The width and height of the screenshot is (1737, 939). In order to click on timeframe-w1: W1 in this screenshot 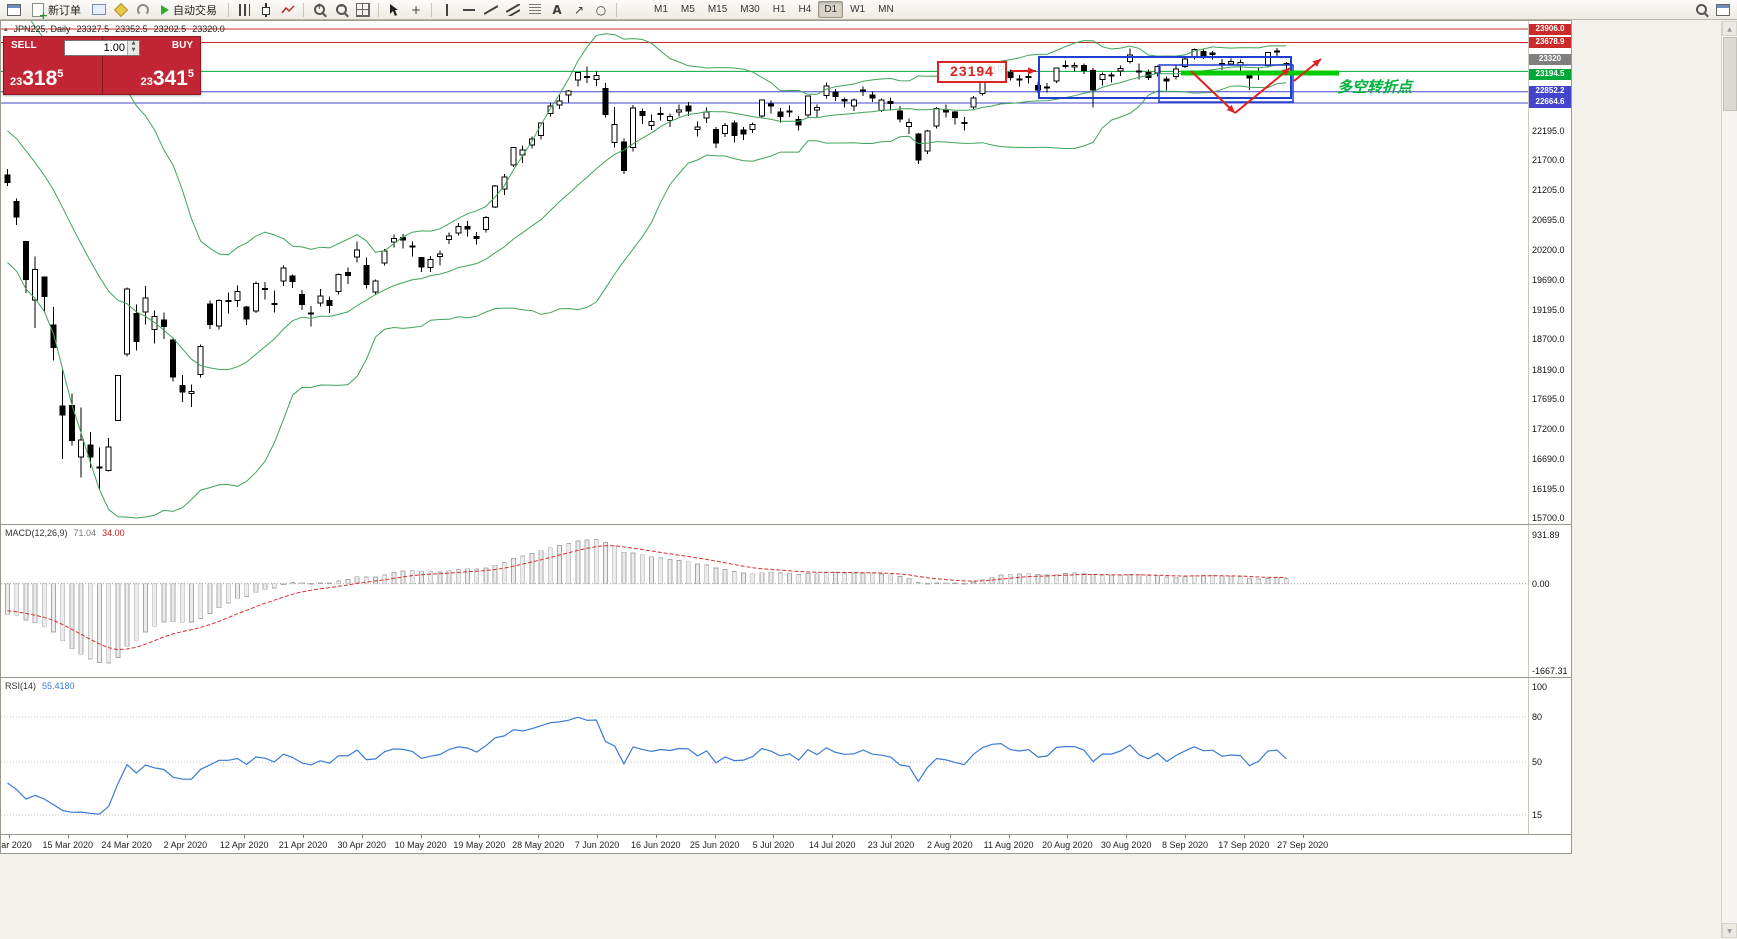, I will do `click(858, 9)`.